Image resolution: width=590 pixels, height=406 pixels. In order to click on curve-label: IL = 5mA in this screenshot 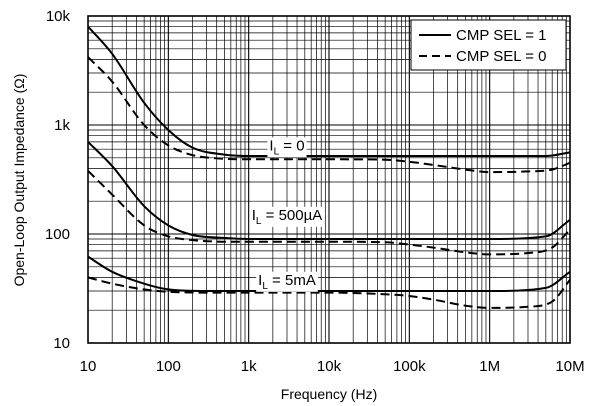, I will do `click(287, 281)`.